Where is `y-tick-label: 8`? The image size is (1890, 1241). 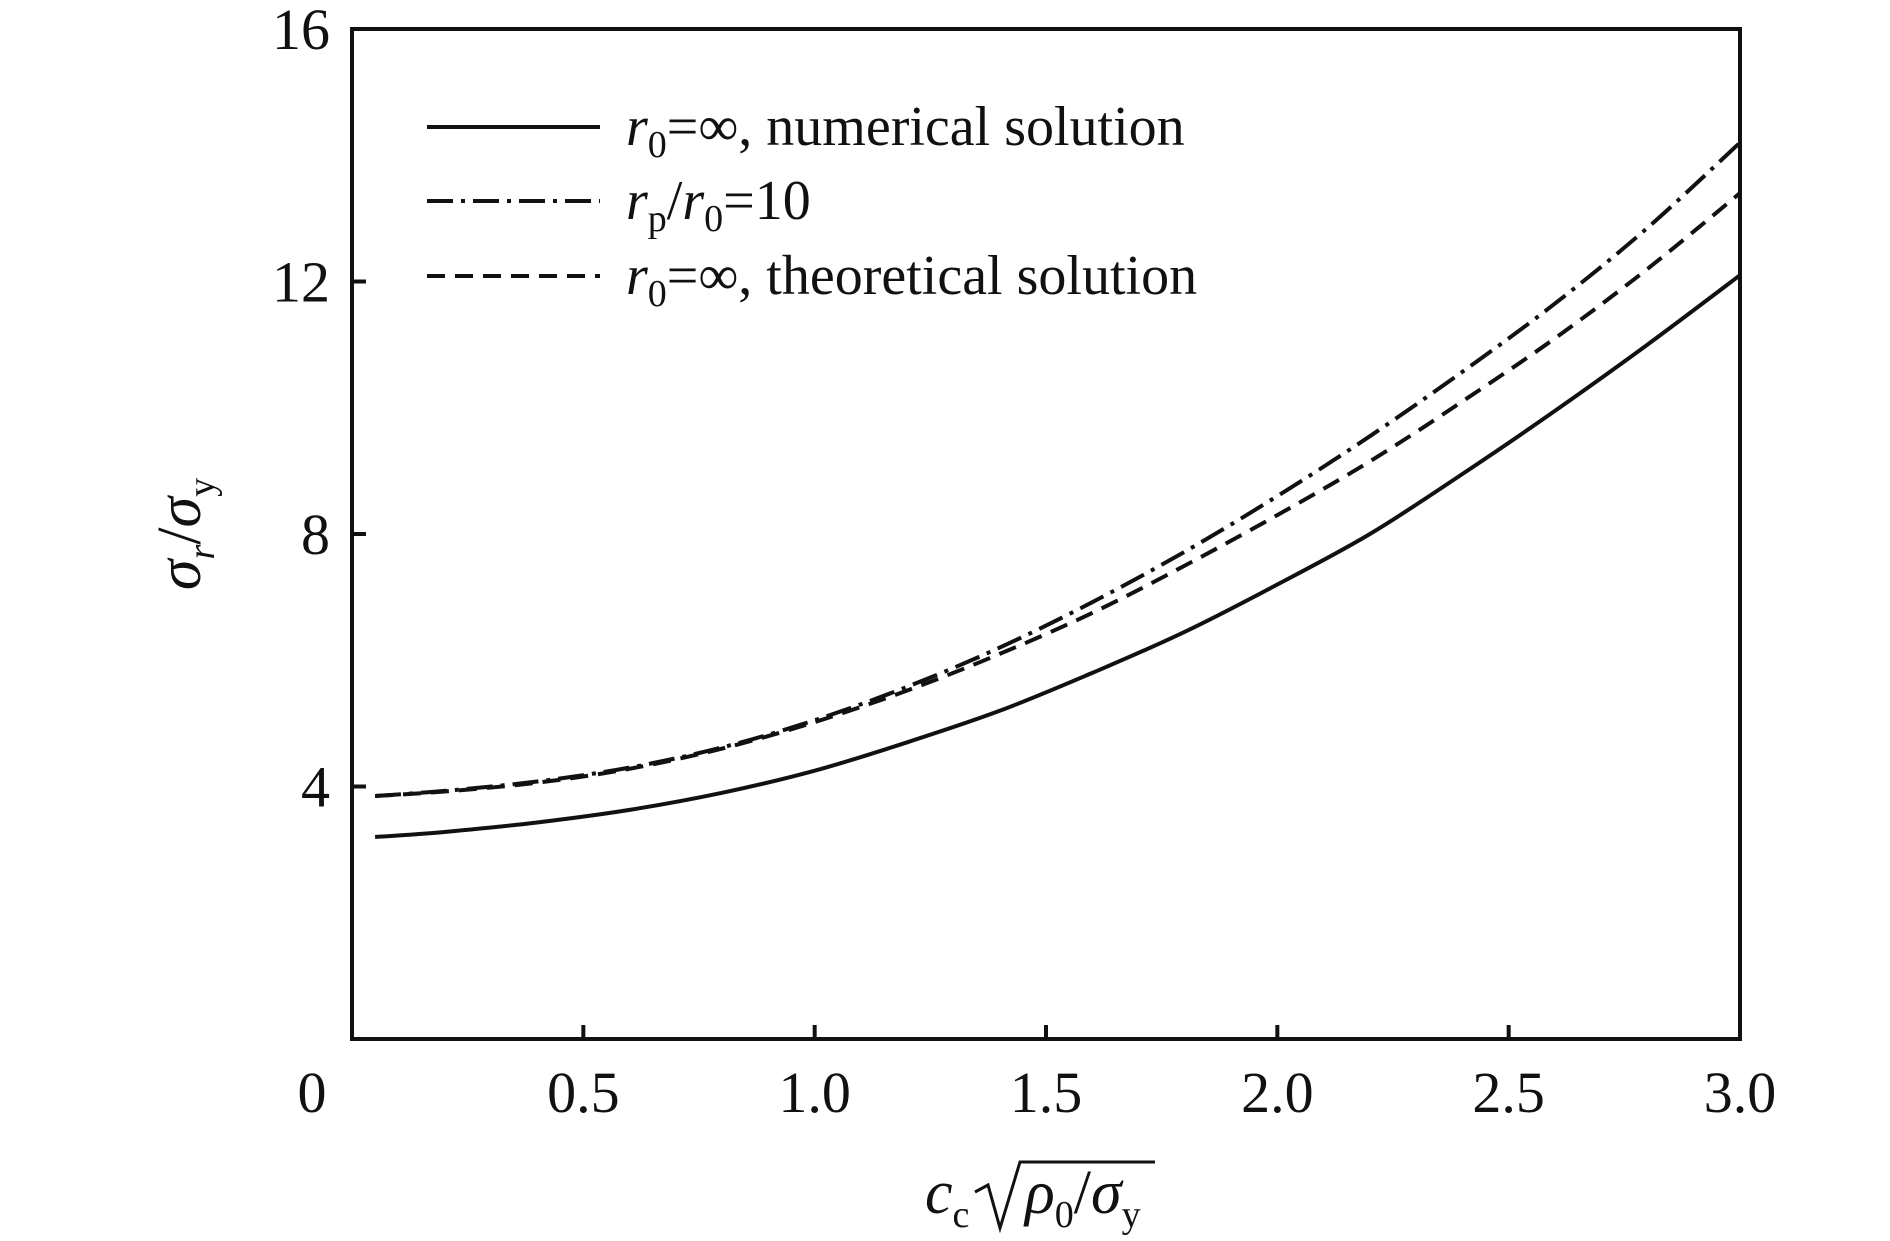
y-tick-label: 8 is located at coordinates (315, 534).